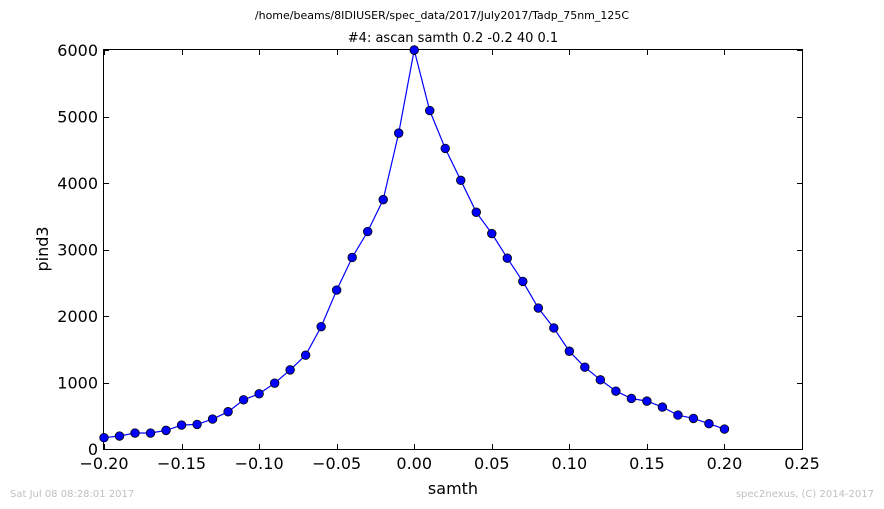  I want to click on x-axis-label: samth, so click(453, 488).